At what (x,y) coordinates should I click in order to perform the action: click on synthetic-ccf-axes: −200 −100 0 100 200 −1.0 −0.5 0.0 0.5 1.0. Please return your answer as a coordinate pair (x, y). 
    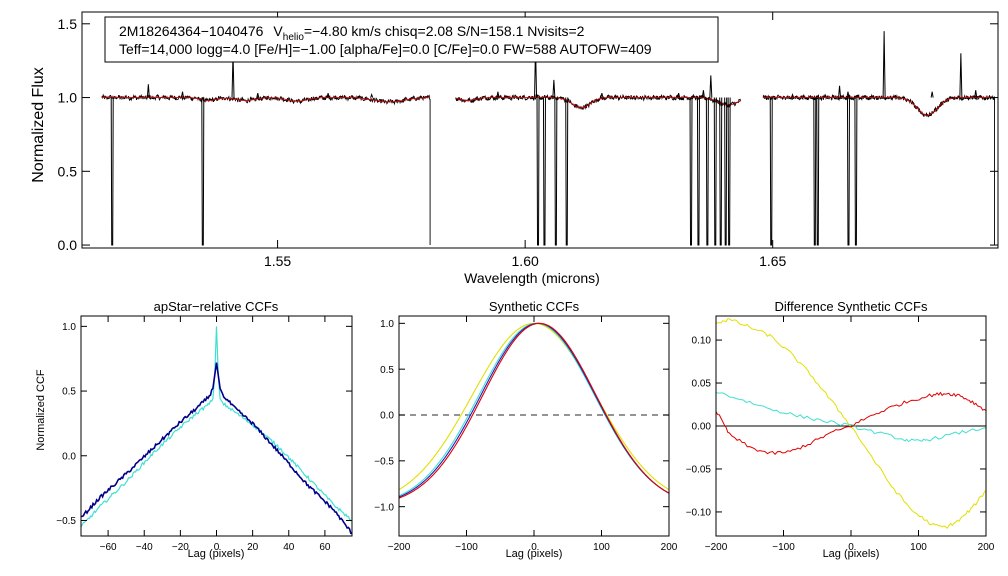
    Looking at the image, I should click on (526, 434).